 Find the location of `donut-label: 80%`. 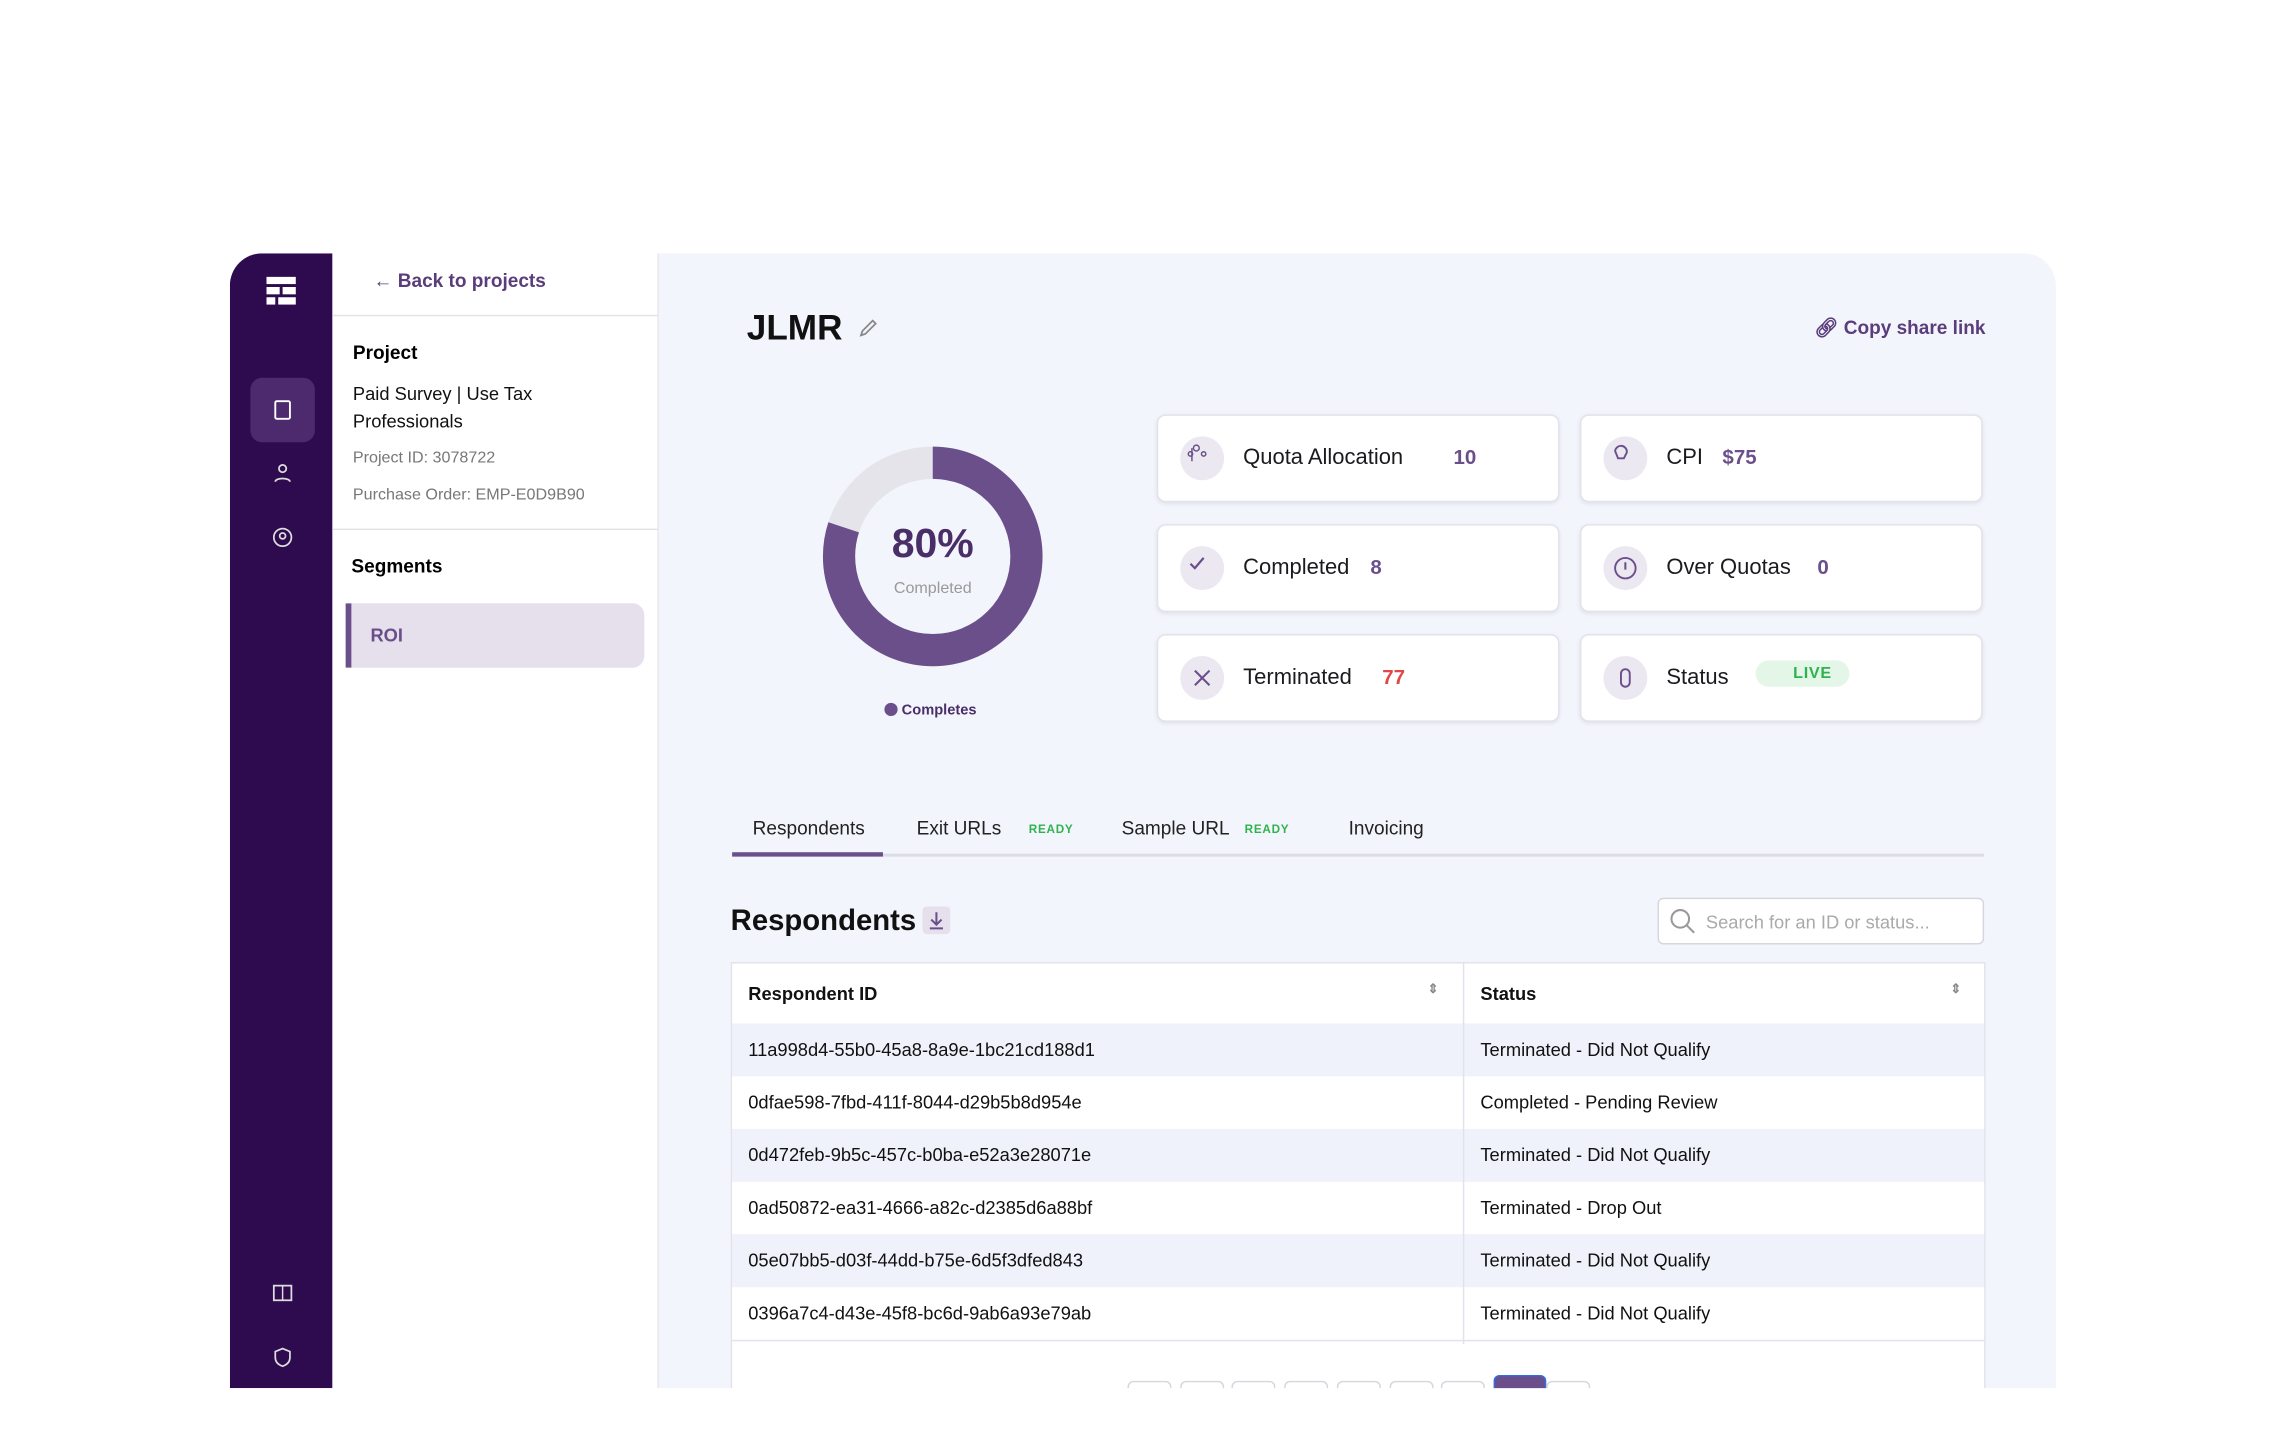

donut-label: 80% is located at coordinates (933, 543).